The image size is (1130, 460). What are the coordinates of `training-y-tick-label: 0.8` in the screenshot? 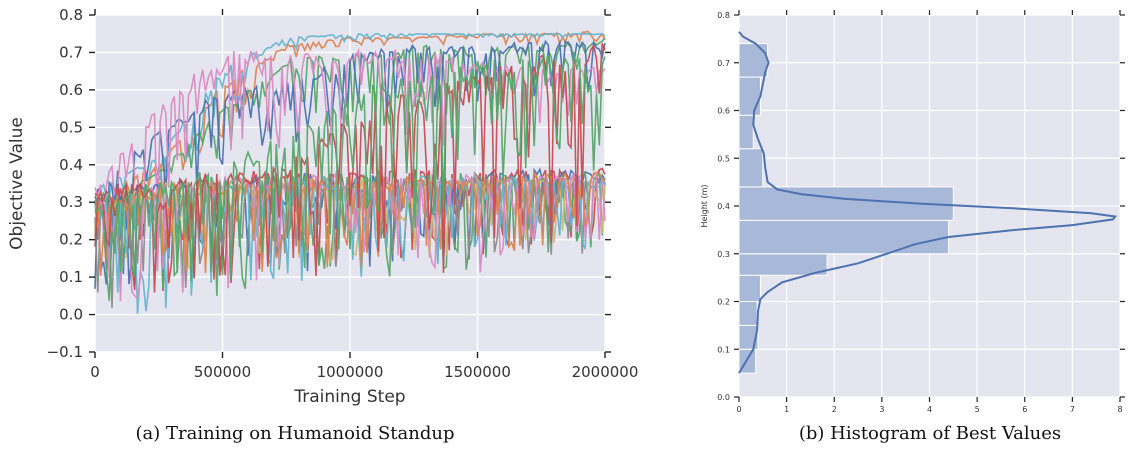 It's located at (71, 15).